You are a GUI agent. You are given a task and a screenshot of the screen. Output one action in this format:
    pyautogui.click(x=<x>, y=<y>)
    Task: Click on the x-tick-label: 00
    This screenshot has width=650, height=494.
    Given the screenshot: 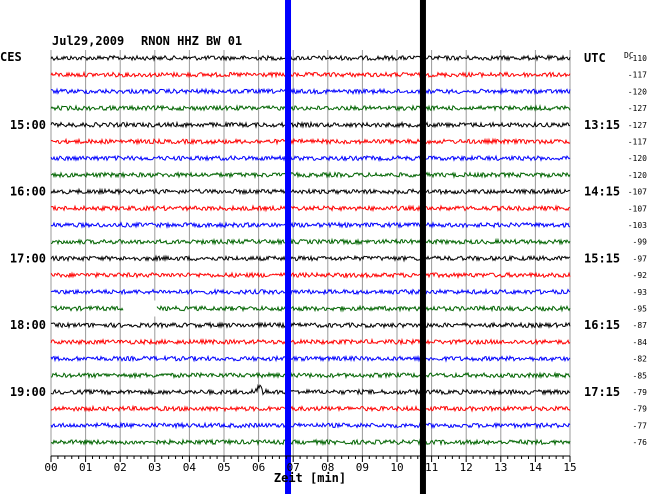 What is the action you would take?
    pyautogui.click(x=50, y=467)
    